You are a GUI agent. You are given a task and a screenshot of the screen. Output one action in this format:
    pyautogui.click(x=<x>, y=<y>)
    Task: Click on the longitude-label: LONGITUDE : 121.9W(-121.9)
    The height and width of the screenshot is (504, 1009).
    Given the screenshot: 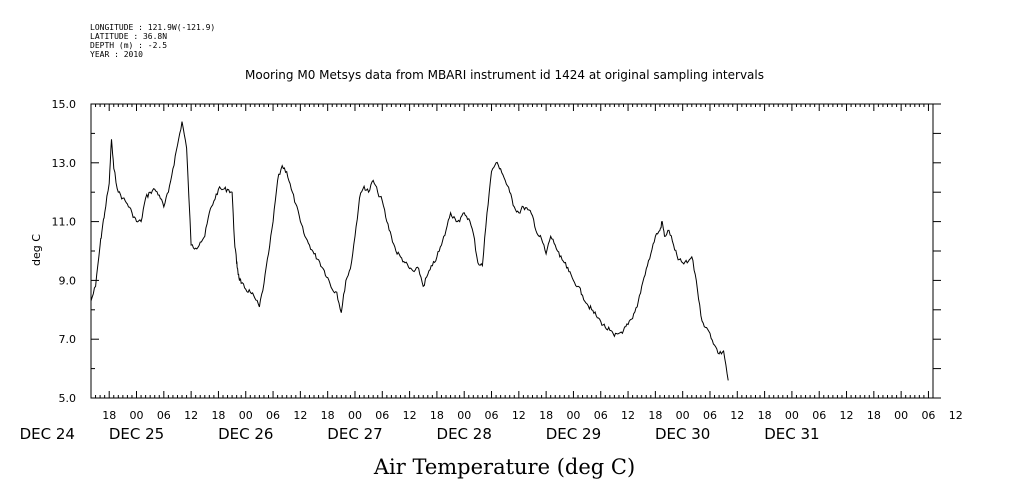 What is the action you would take?
    pyautogui.click(x=153, y=27)
    